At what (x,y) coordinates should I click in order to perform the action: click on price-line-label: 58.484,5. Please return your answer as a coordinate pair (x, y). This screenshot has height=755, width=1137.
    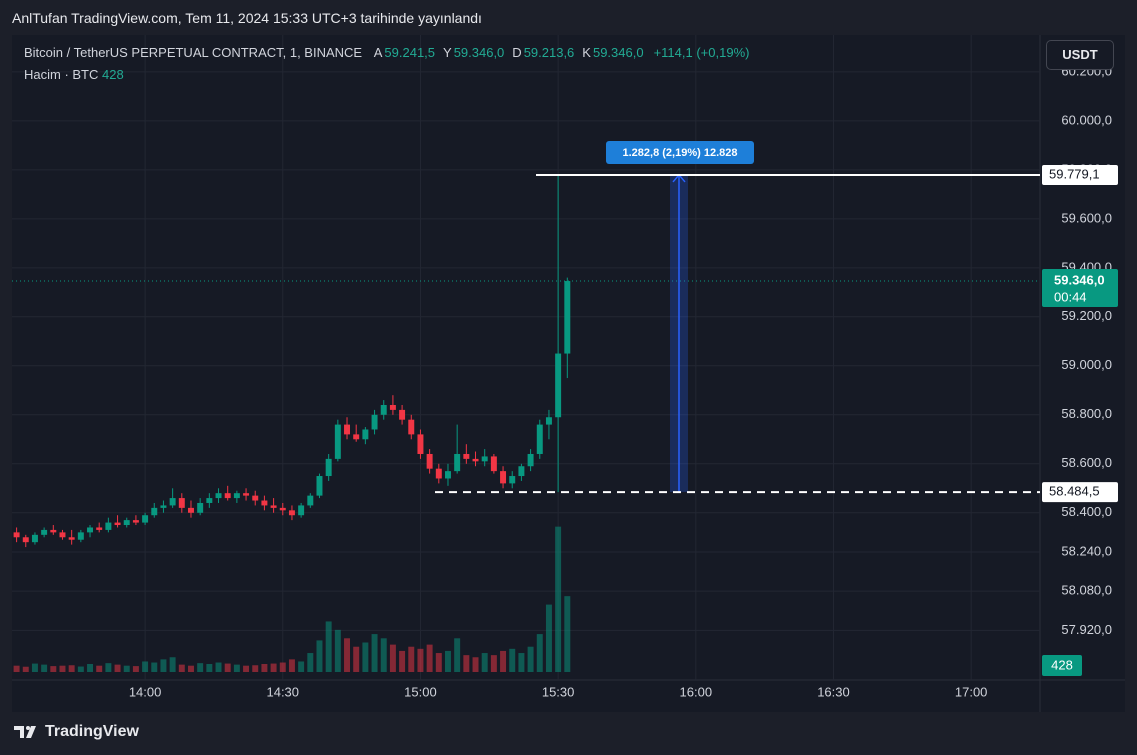
    Looking at the image, I should click on (1074, 491).